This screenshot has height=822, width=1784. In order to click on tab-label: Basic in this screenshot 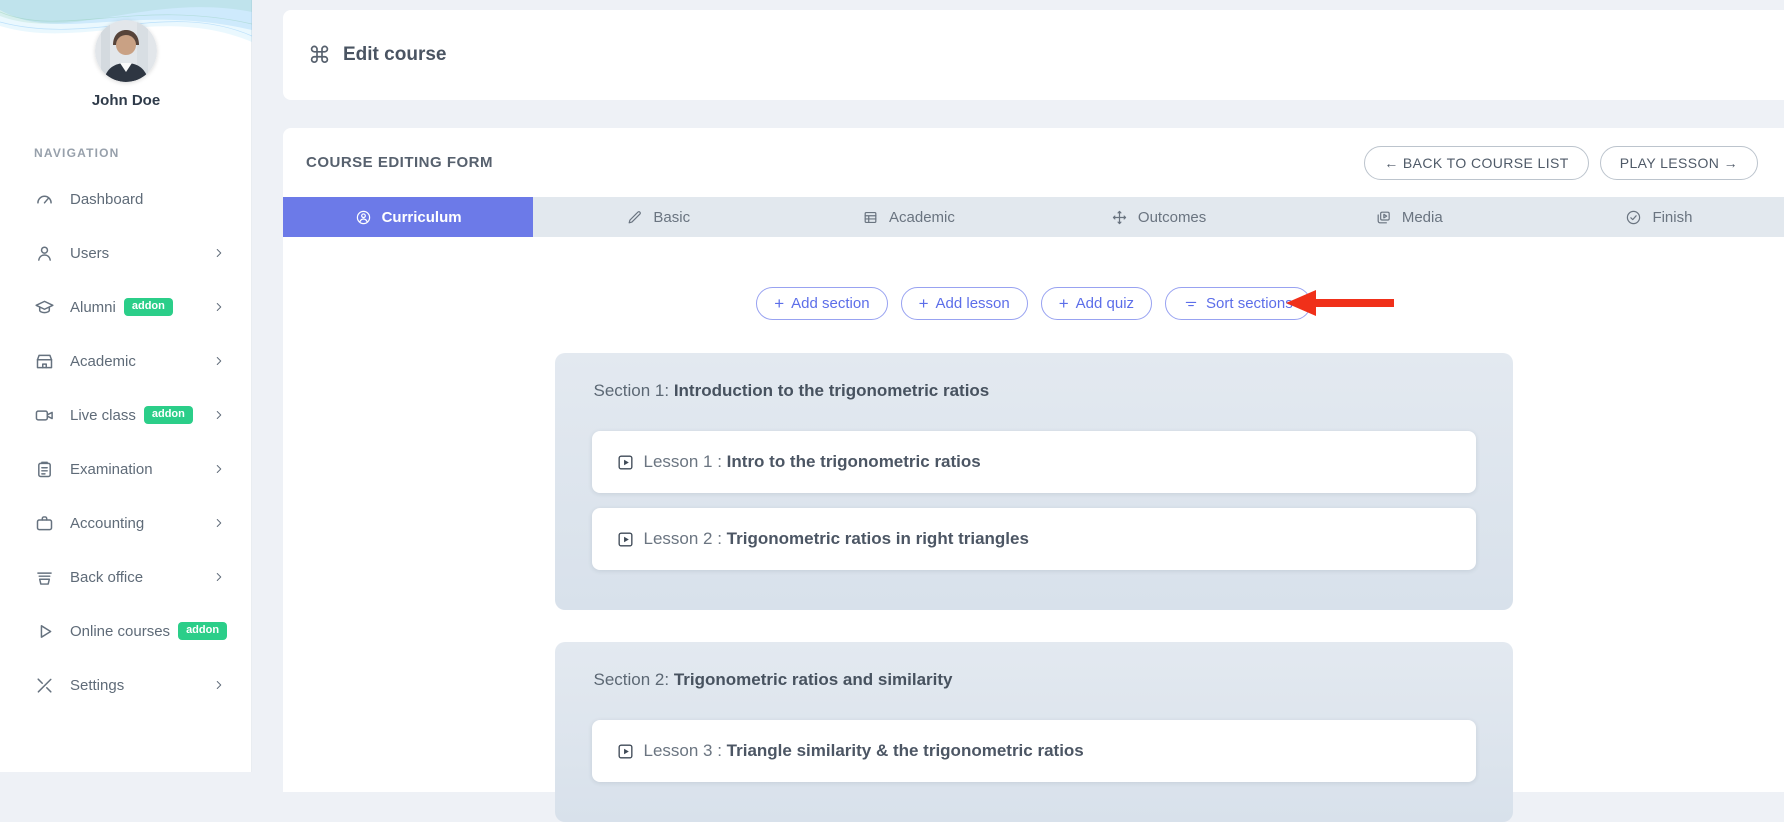, I will do `click(671, 217)`.